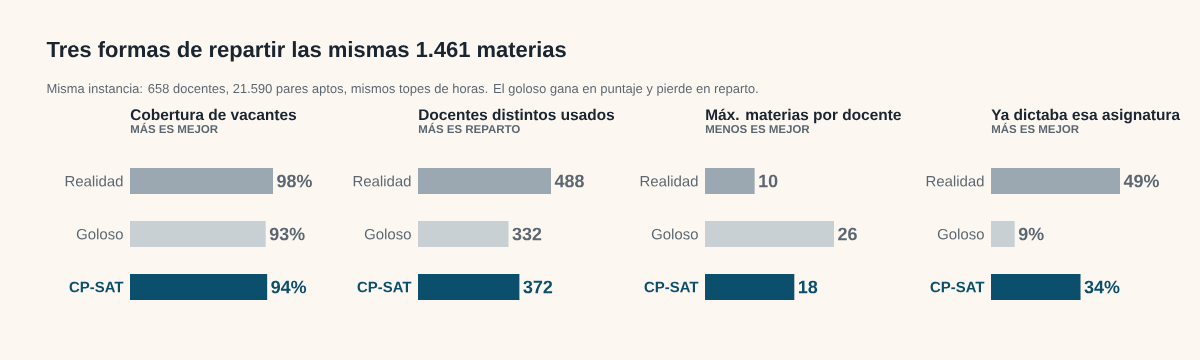 The height and width of the screenshot is (360, 1200). What do you see at coordinates (287, 234) in the screenshot?
I see `data-label: 93%` at bounding box center [287, 234].